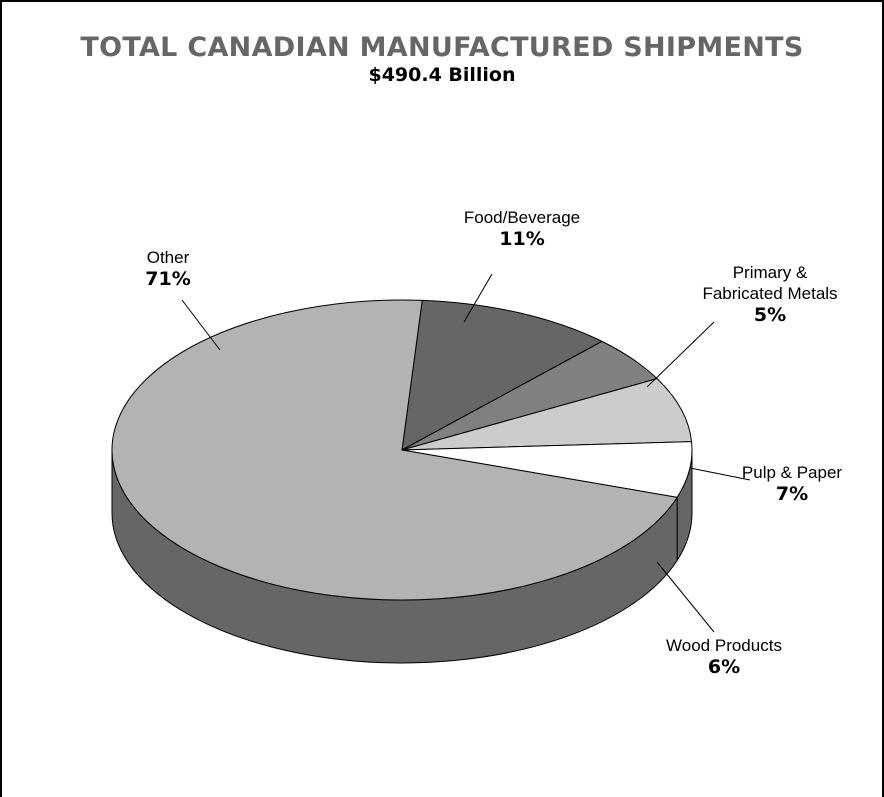 The height and width of the screenshot is (797, 884). I want to click on slice-label: Pulp & Paper 7%, so click(787, 484).